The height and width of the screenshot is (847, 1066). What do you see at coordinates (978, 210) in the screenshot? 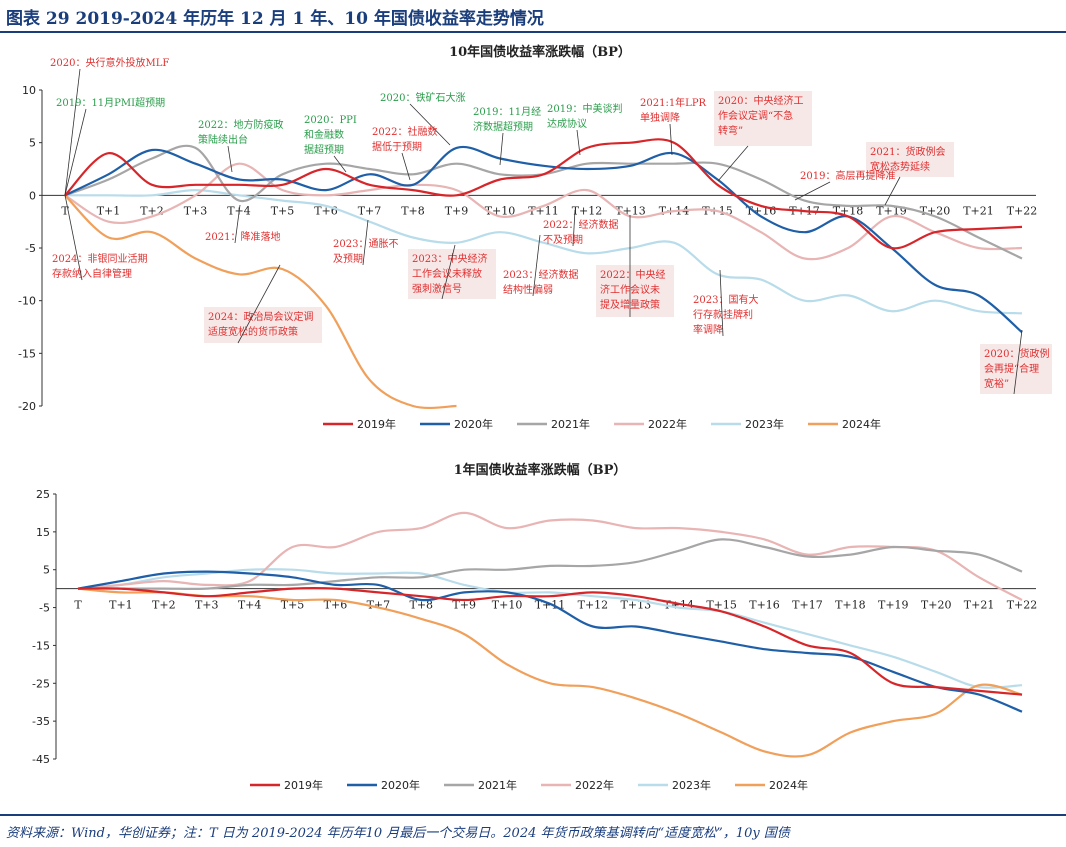
I see `x-tick-label: T+21` at bounding box center [978, 210].